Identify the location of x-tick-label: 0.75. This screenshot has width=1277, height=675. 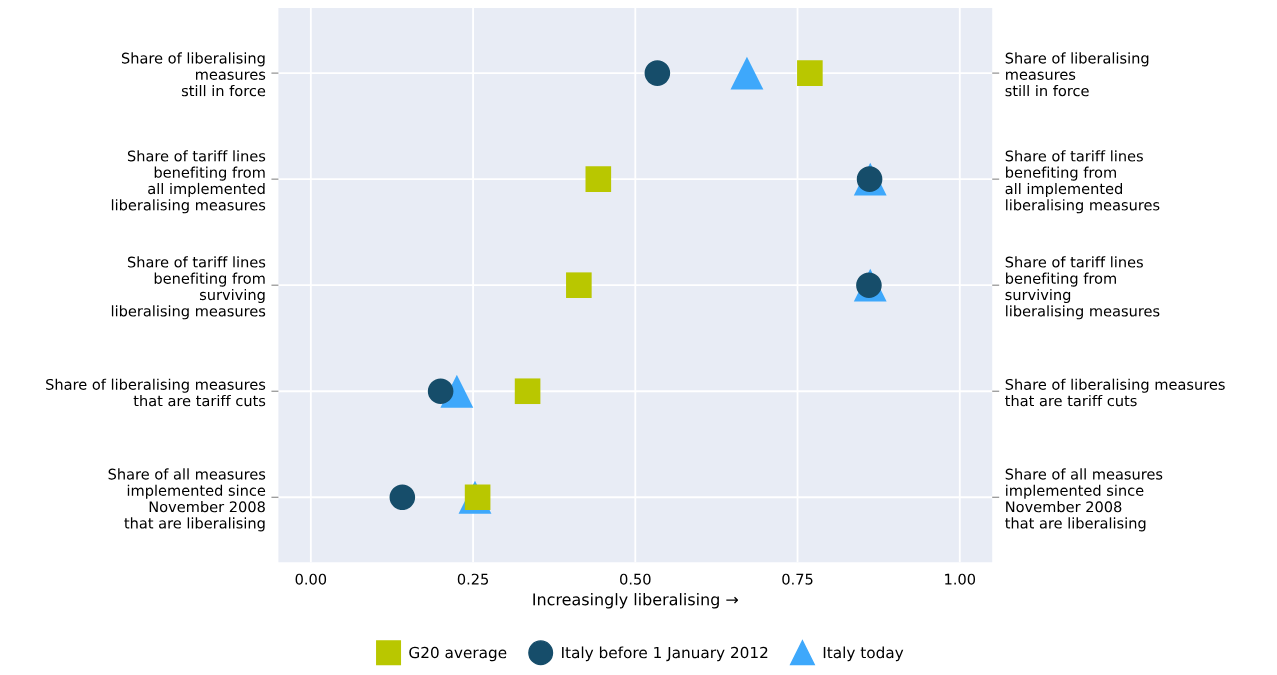
(797, 579).